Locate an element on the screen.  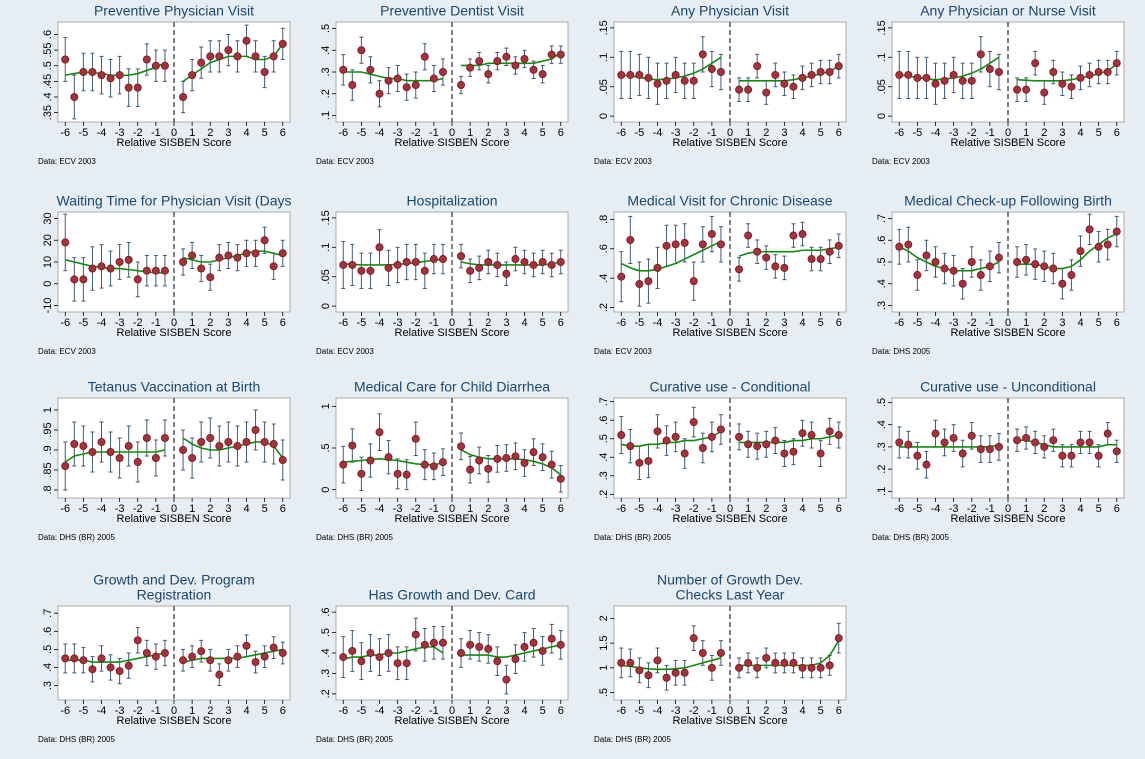
y-tick-label: .1 is located at coordinates (326, 115).